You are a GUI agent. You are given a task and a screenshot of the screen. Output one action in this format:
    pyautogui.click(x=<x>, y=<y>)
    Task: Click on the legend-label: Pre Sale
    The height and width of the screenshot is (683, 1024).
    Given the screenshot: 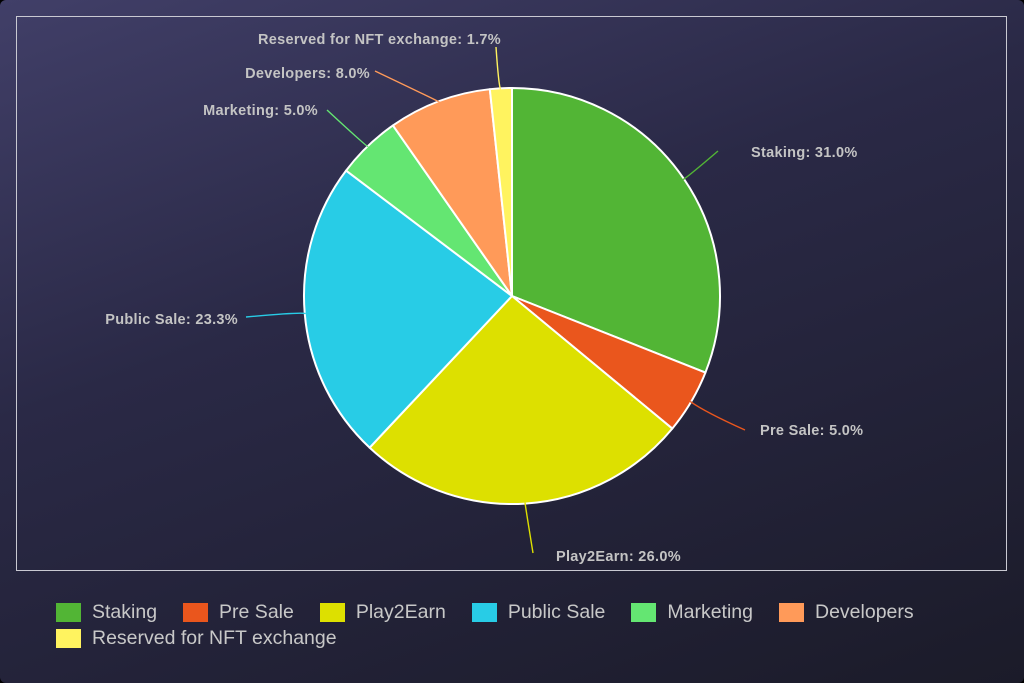 What is the action you would take?
    pyautogui.click(x=256, y=612)
    